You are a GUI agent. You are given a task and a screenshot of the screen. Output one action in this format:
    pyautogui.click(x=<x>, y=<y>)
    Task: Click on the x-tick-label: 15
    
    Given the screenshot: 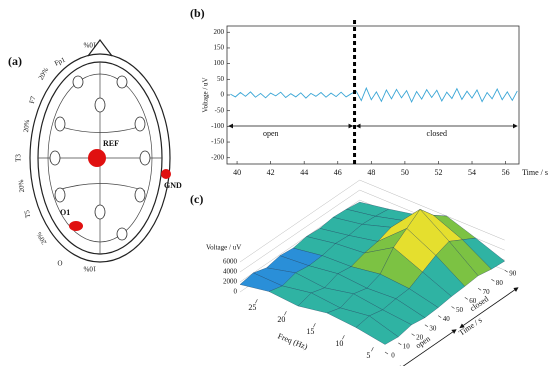 What is the action you would take?
    pyautogui.click(x=310, y=331)
    